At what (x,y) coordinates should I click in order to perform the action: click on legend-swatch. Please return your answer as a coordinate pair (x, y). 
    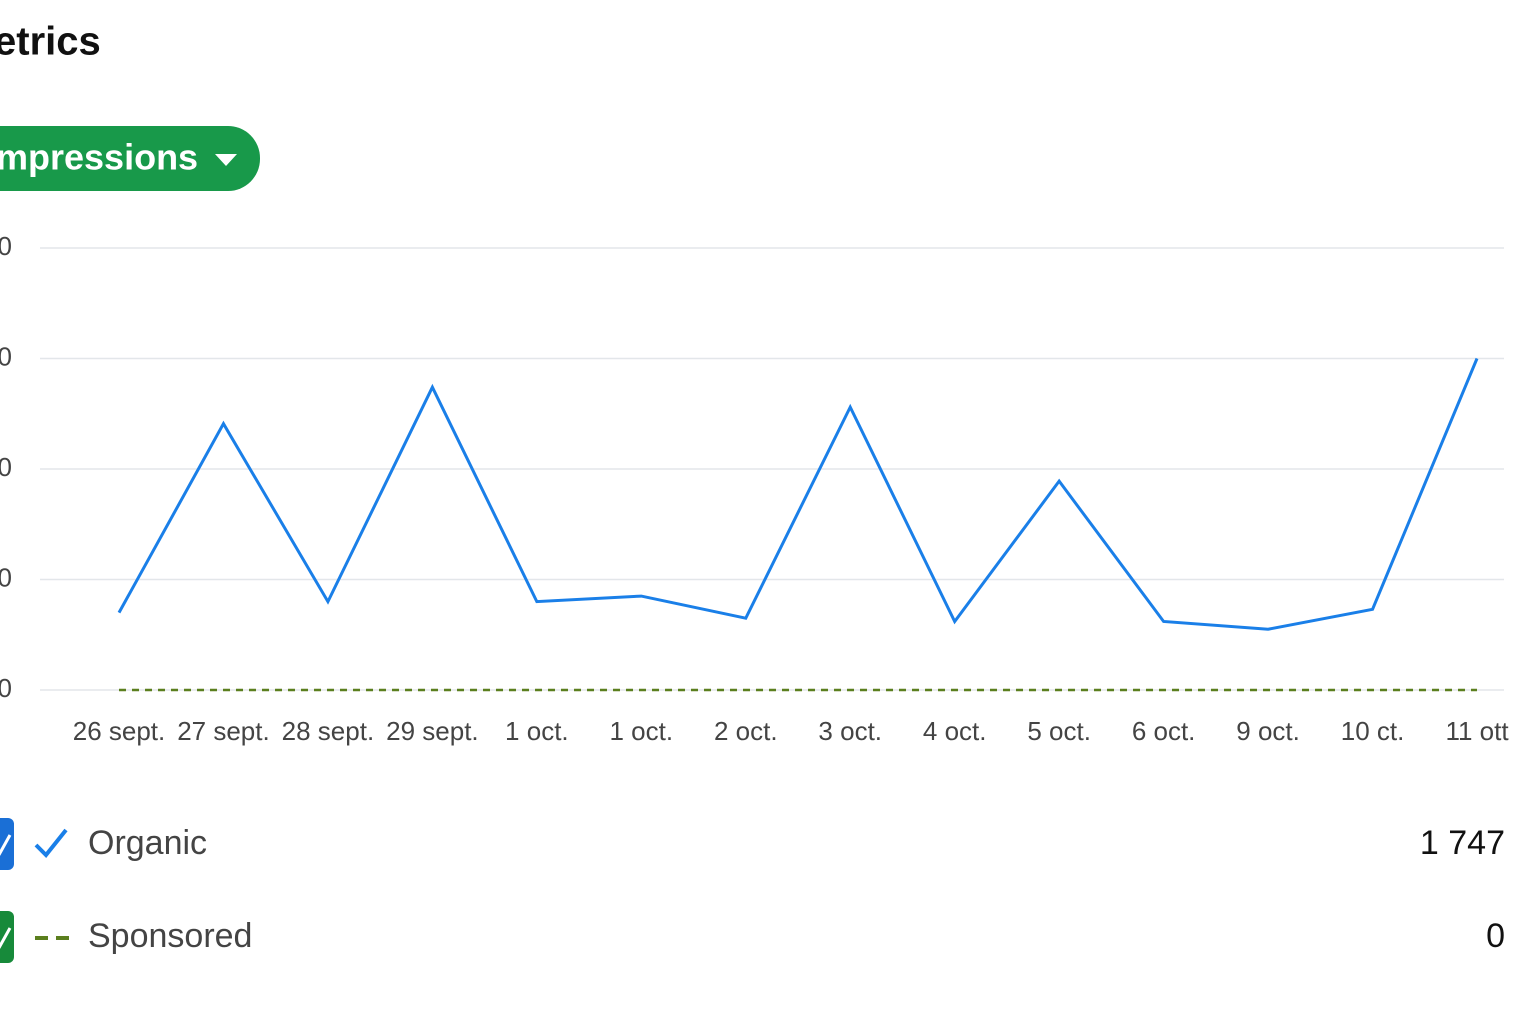
    Looking at the image, I should click on (51, 843).